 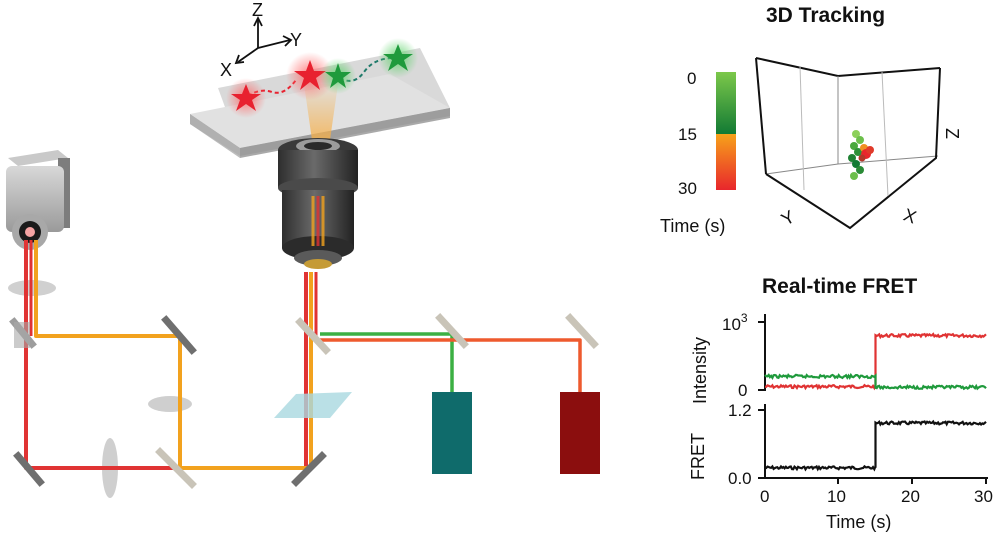 What do you see at coordinates (687, 134) in the screenshot?
I see `colorbar-tick-15: 15` at bounding box center [687, 134].